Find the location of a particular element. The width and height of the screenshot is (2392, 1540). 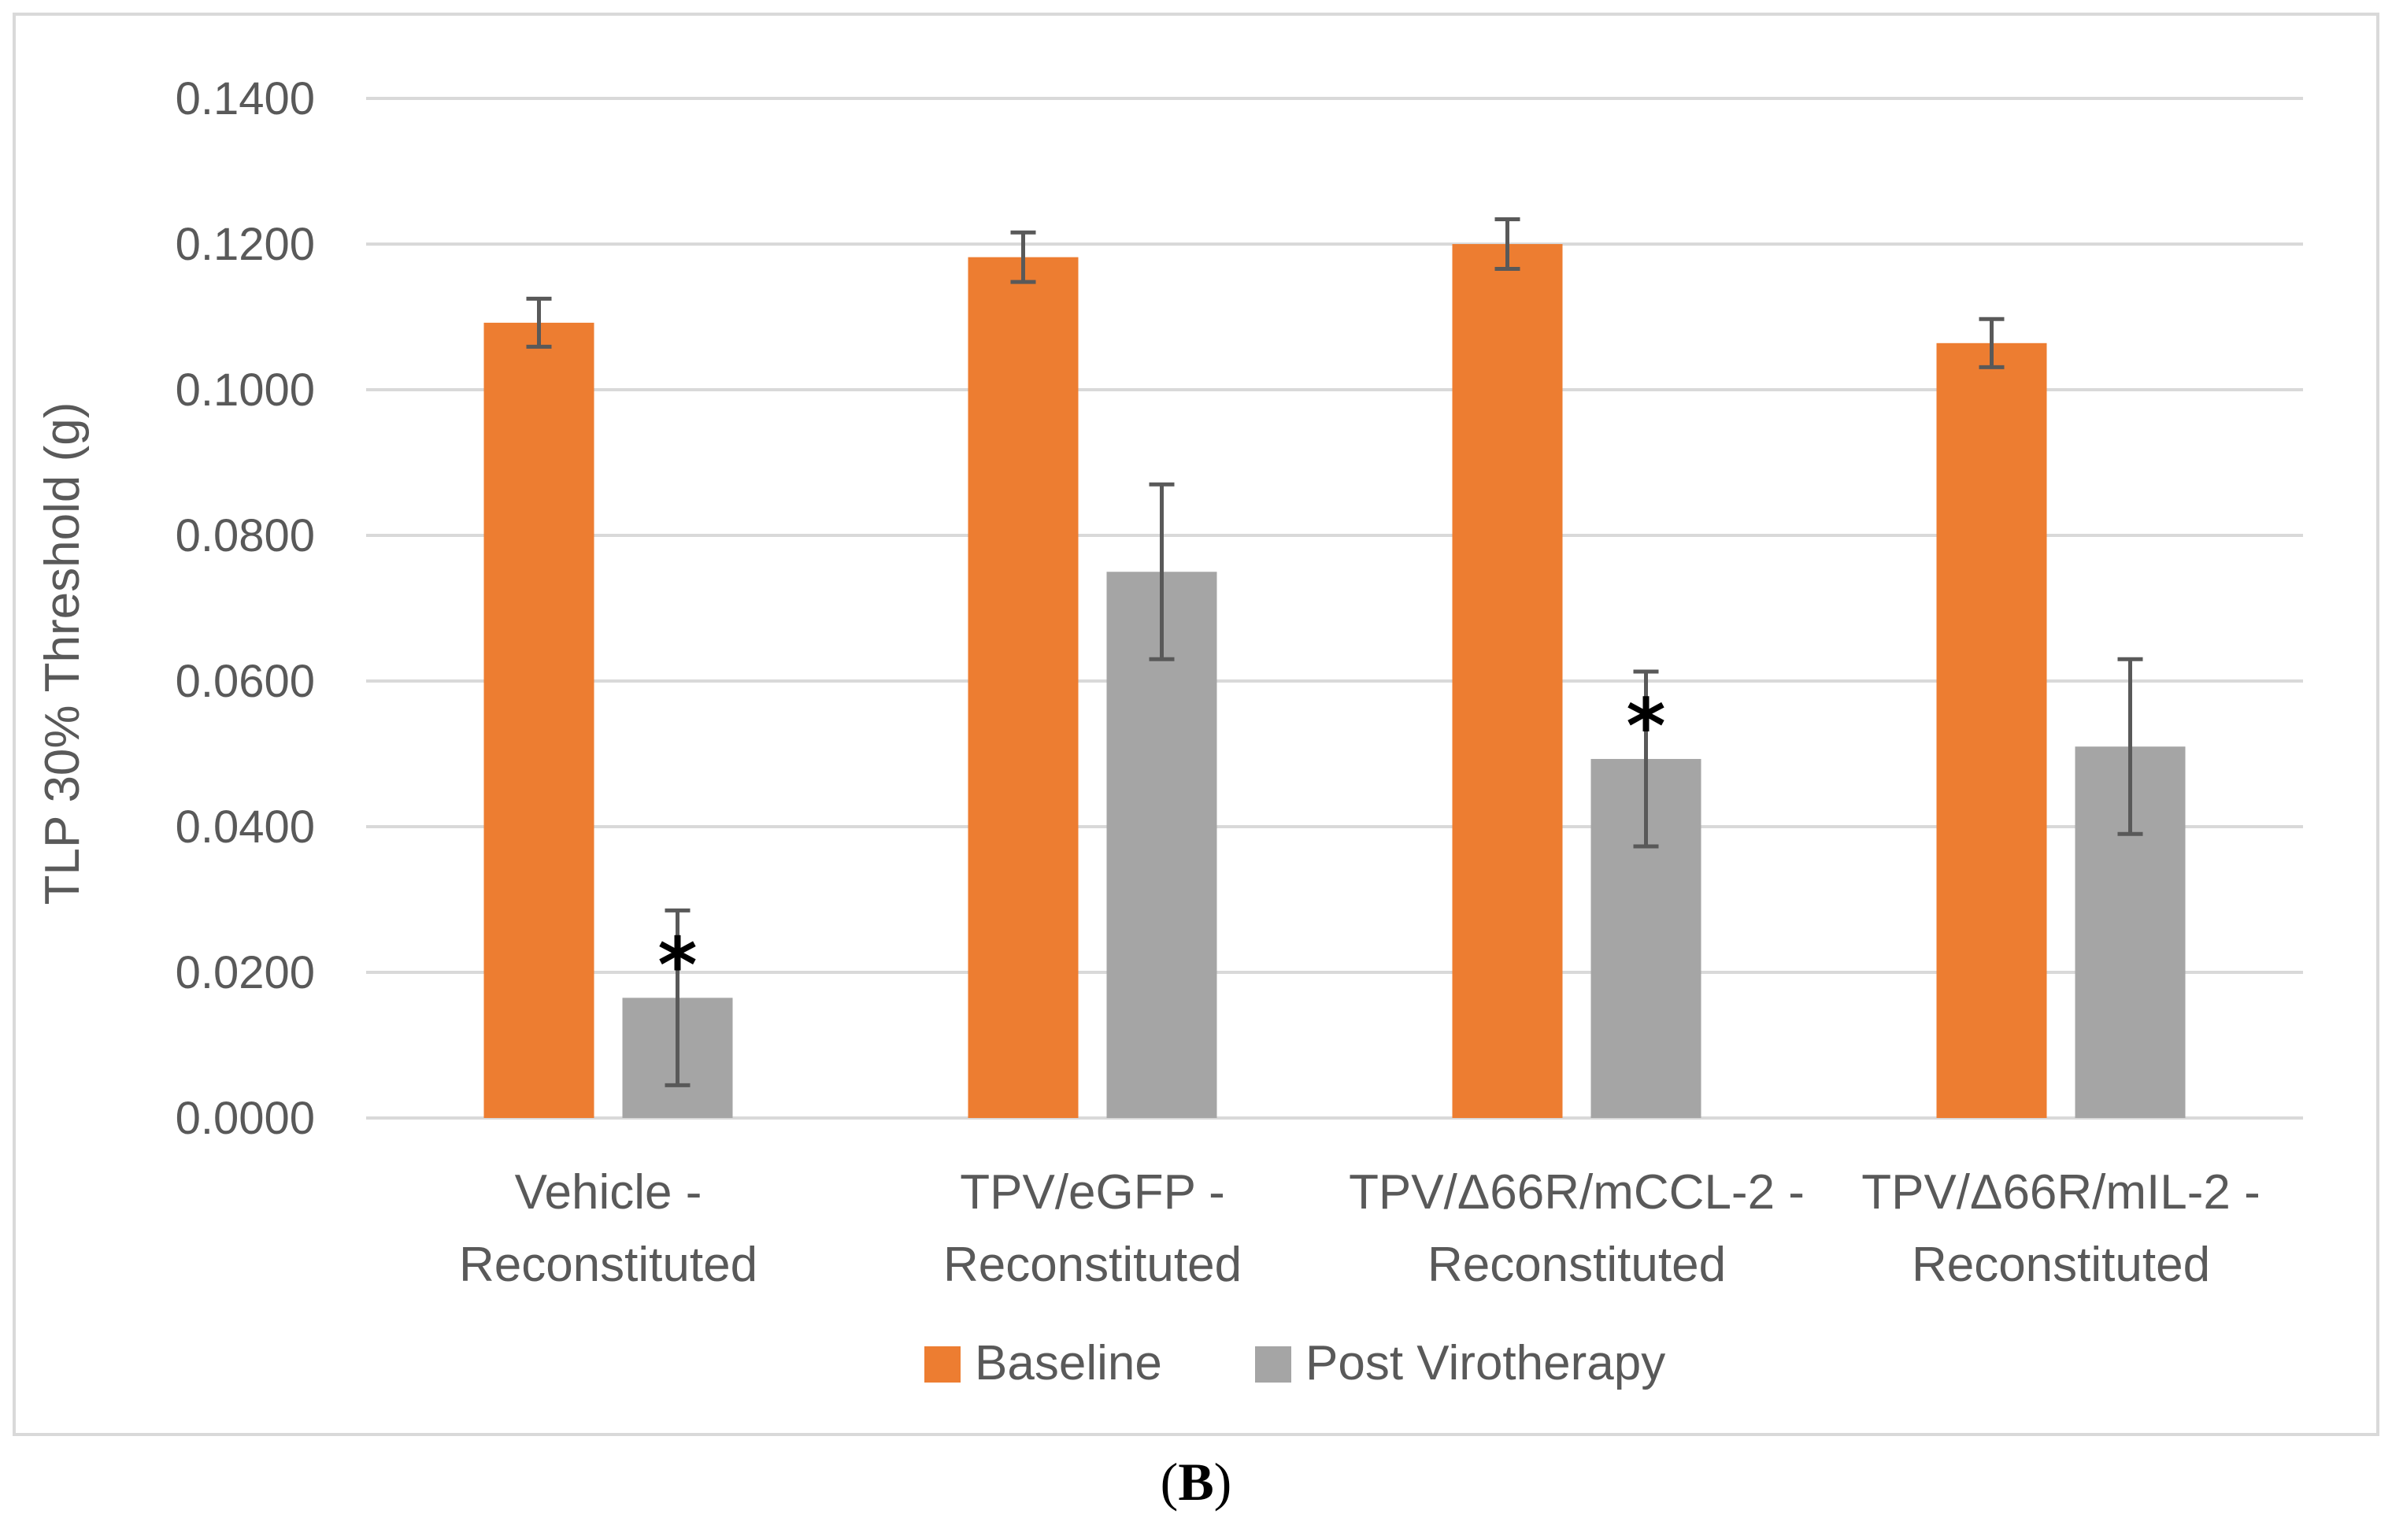

bar-post-virotherapy is located at coordinates (1161, 845).